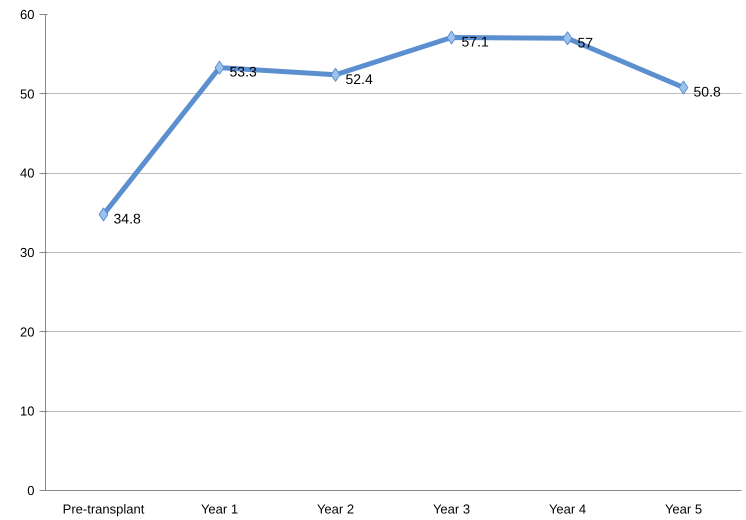 Image resolution: width=746 pixels, height=520 pixels. What do you see at coordinates (27, 252) in the screenshot?
I see `y-tick-label: 30` at bounding box center [27, 252].